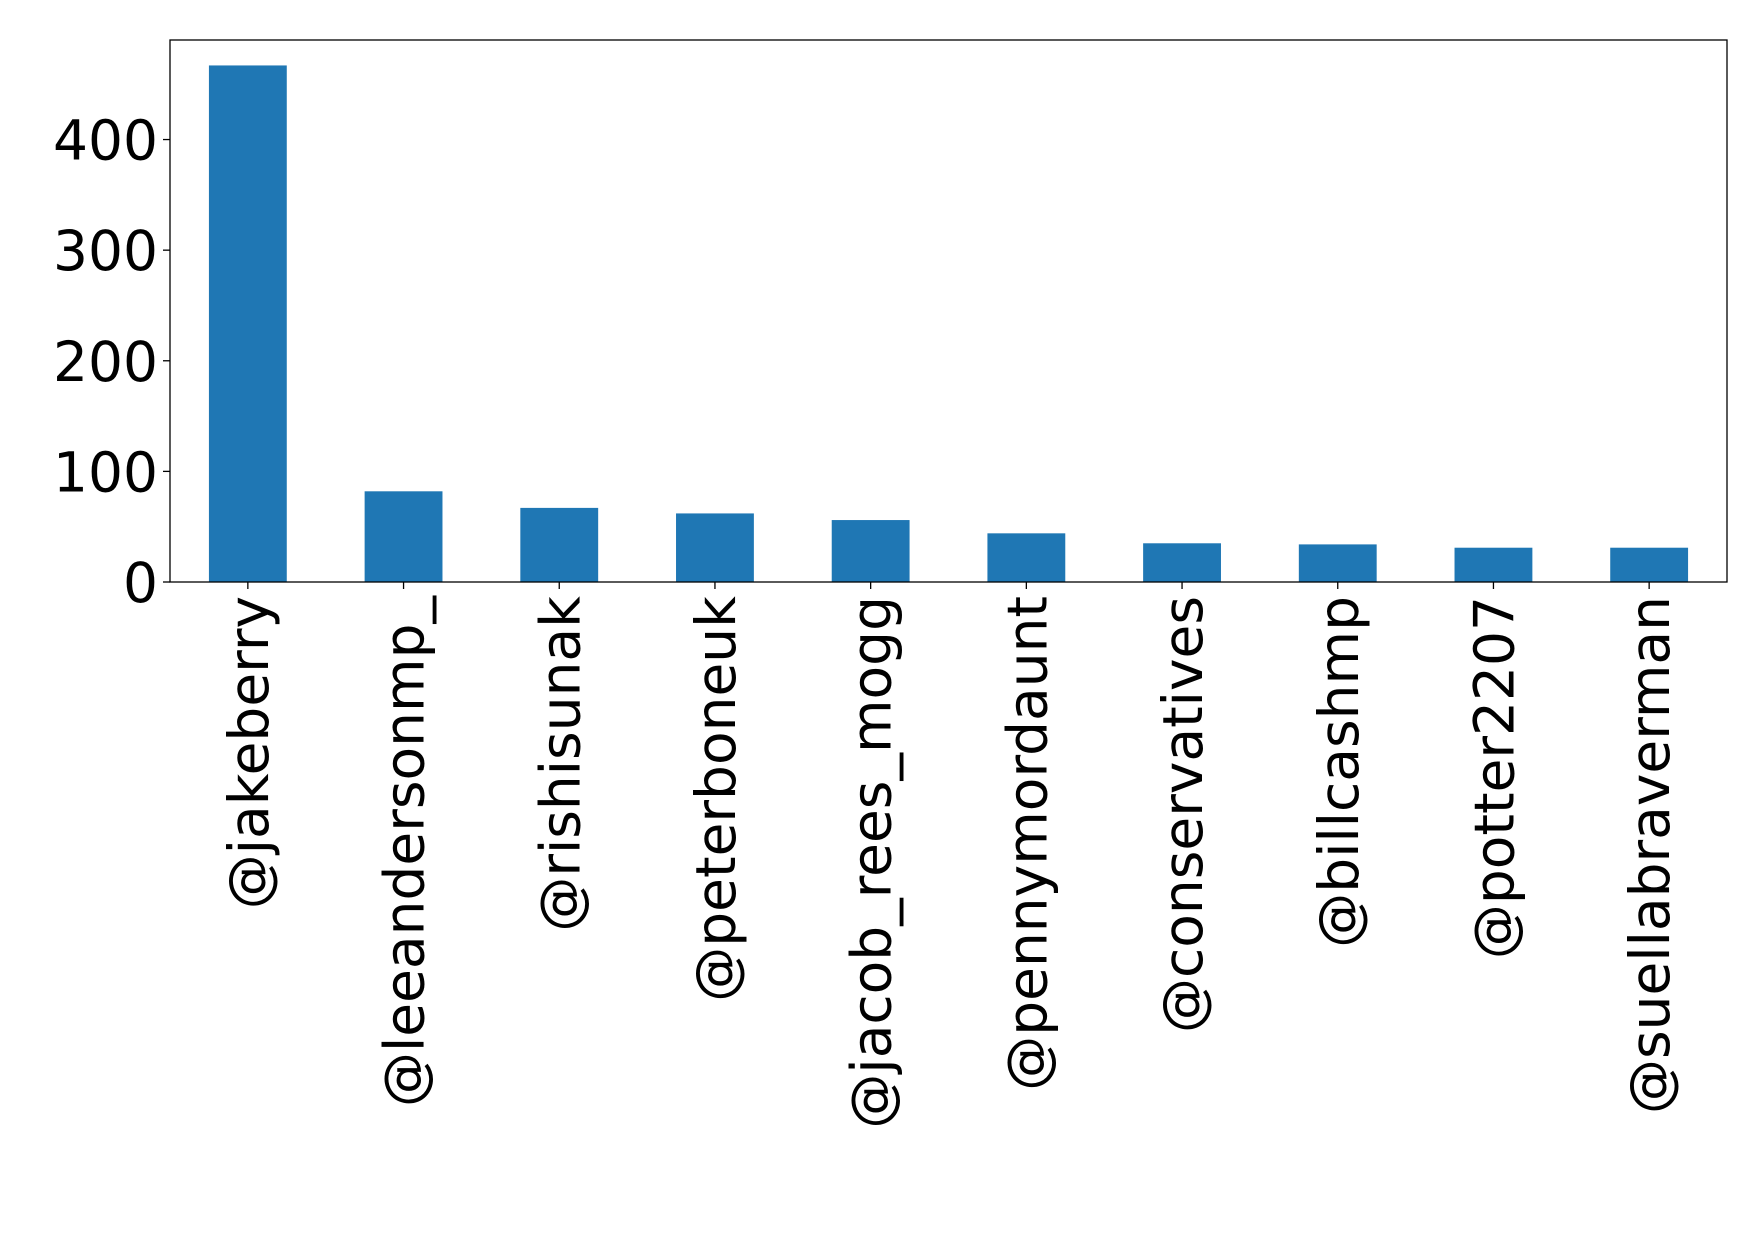  What do you see at coordinates (1027, 843) in the screenshot?
I see `x-tick-label: @pennymordaunt` at bounding box center [1027, 843].